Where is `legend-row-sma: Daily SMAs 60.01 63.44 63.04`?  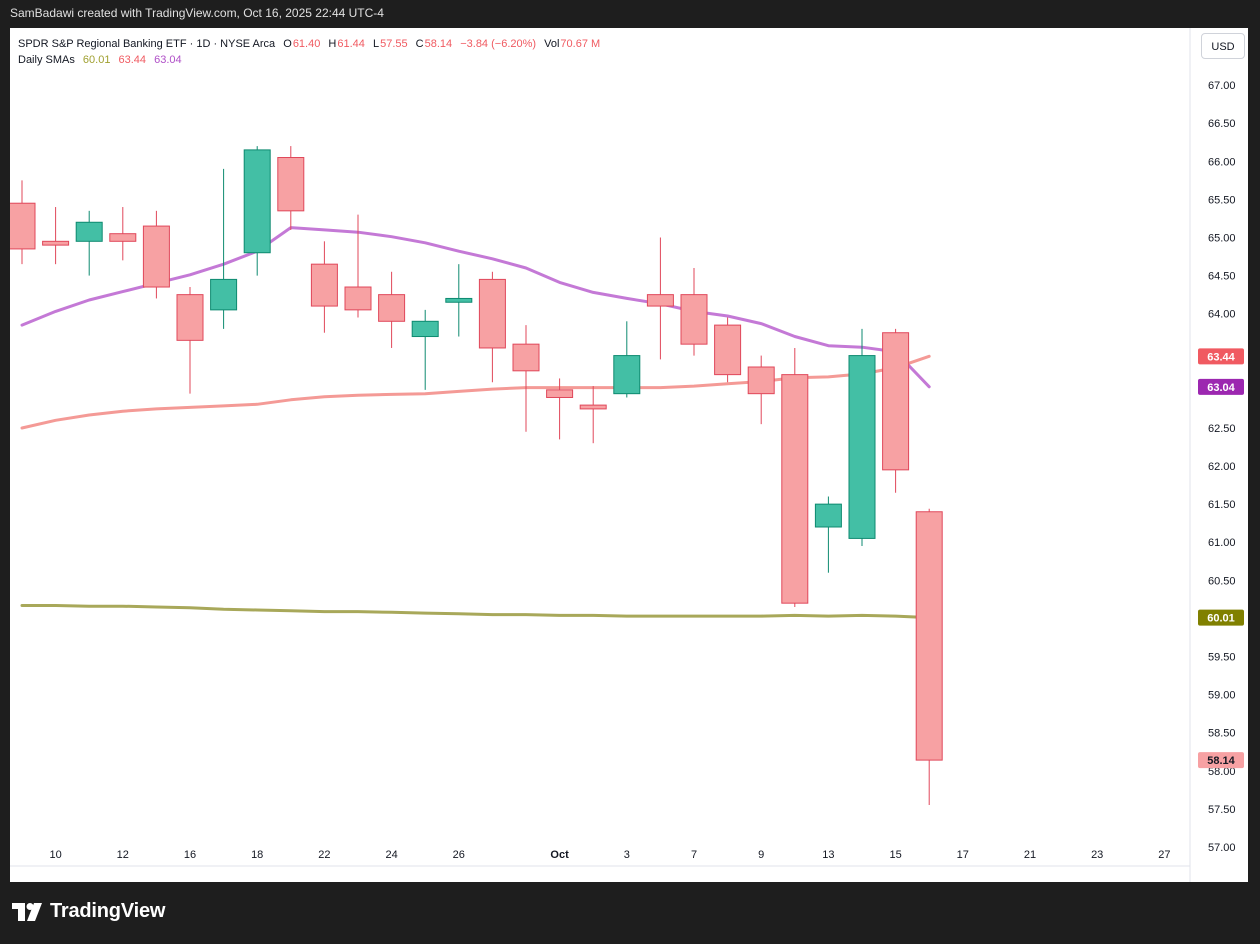 legend-row-sma: Daily SMAs 60.01 63.44 63.04 is located at coordinates (309, 60).